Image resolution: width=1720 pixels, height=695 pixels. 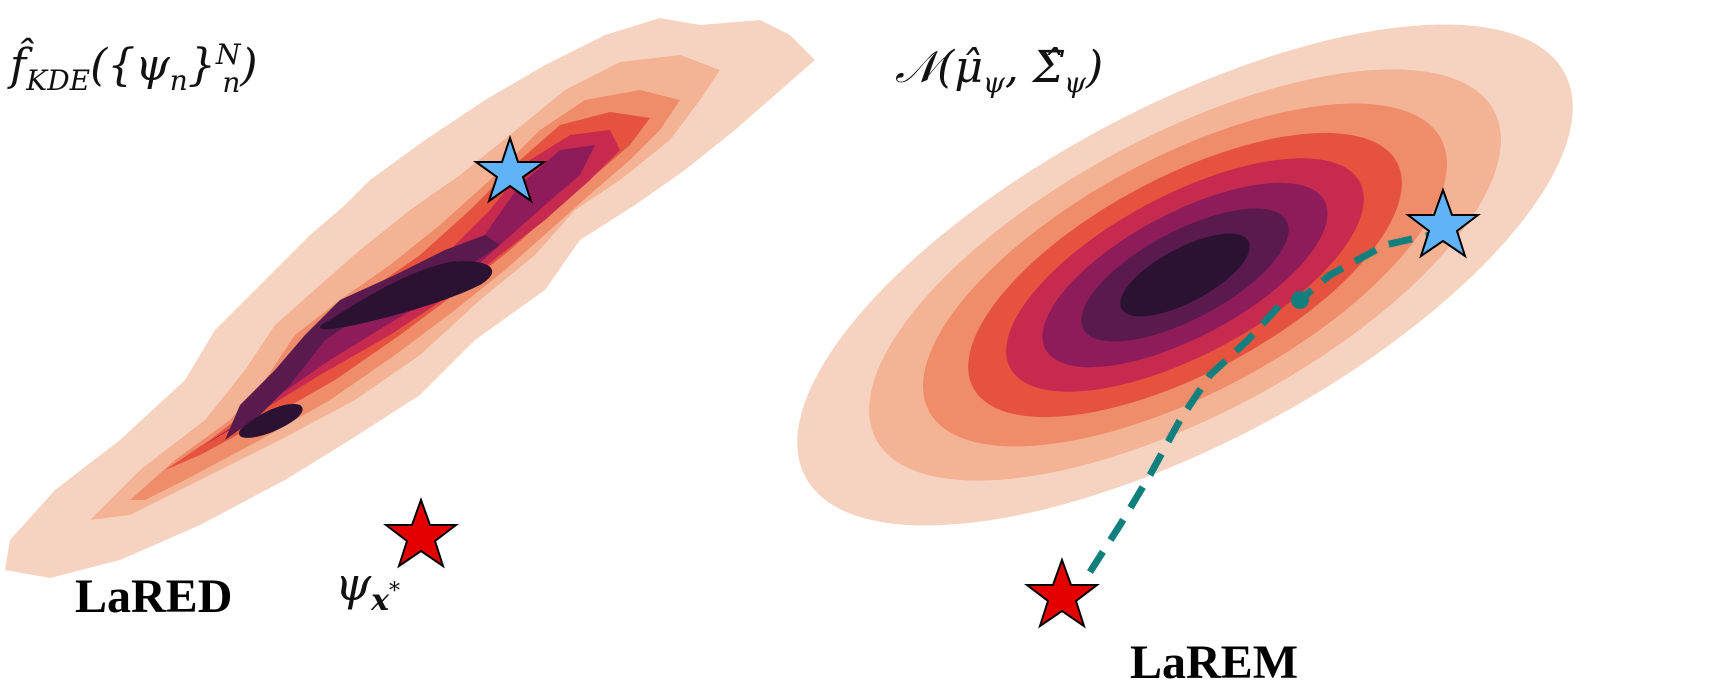 I want to click on kde-formula-set-sub: n, so click(x=231, y=82).